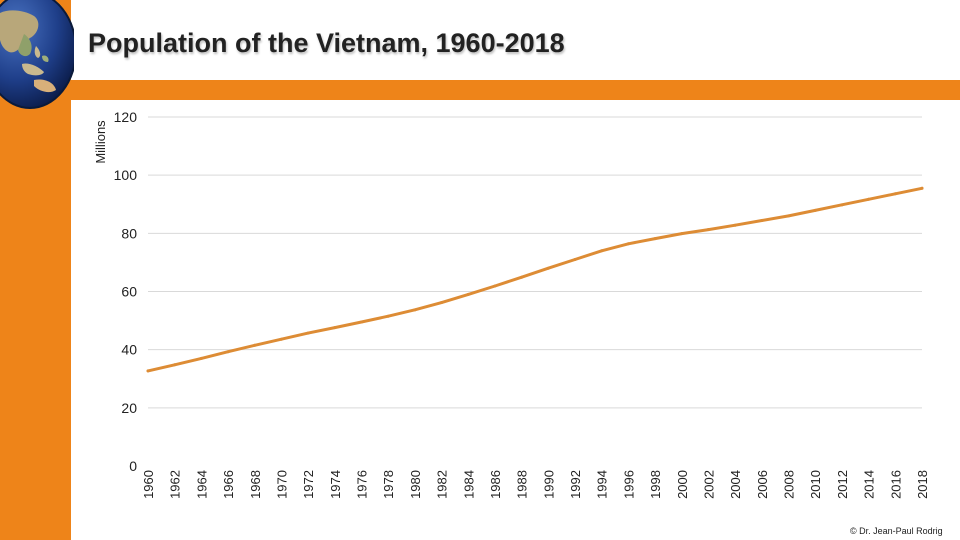  I want to click on x-tick-label: 1972, so click(308, 484).